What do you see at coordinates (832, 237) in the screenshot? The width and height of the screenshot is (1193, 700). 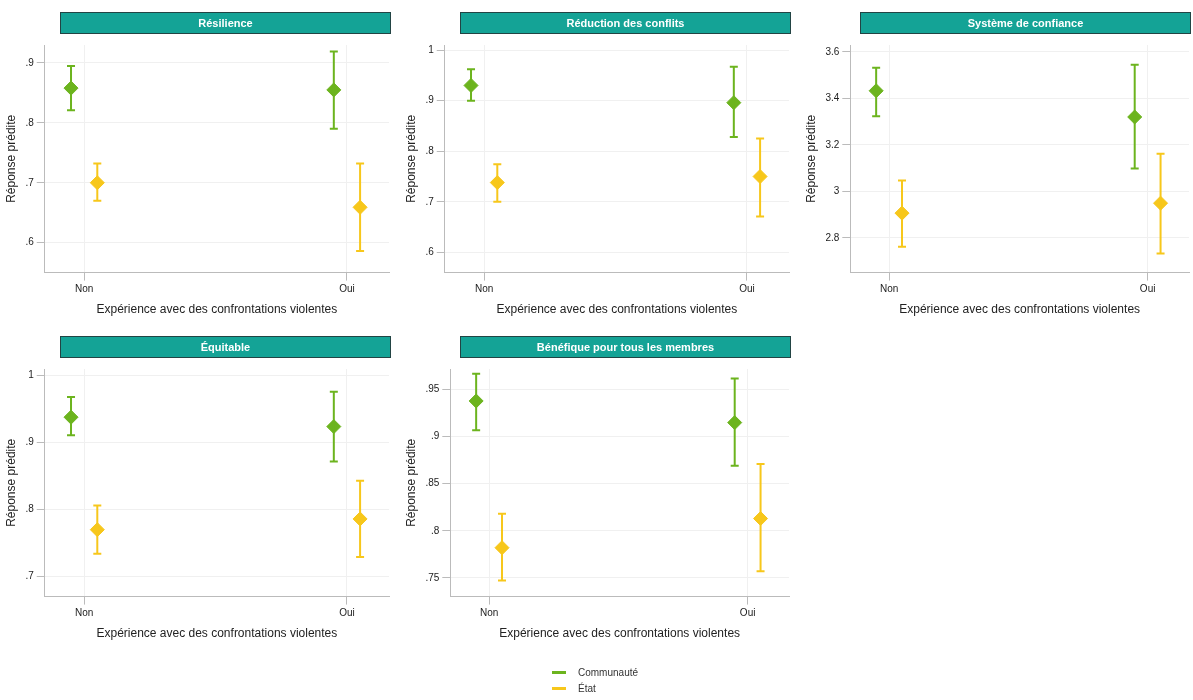 I see `y-tick-label: 2.8` at bounding box center [832, 237].